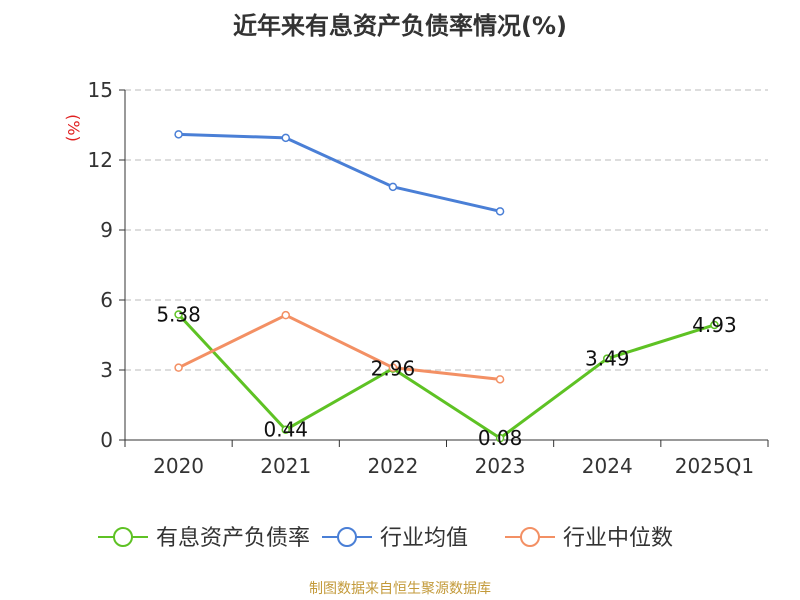 The height and width of the screenshot is (600, 800). I want to click on data-label: 2.96, so click(393, 369).